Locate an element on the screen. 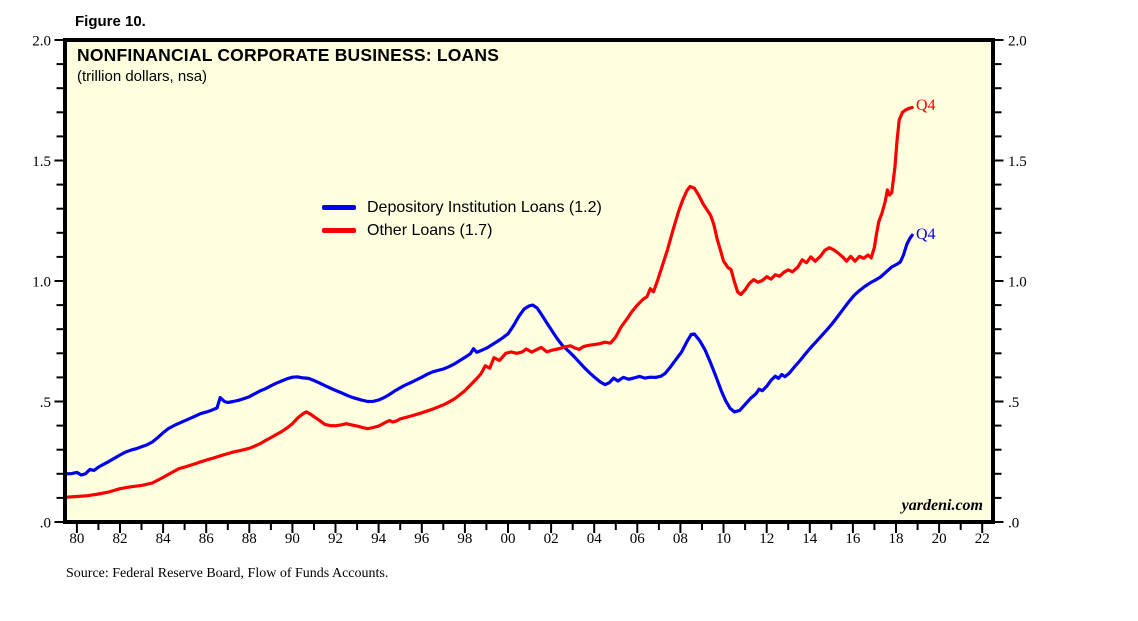 The height and width of the screenshot is (621, 1138). y-tick-label-right: 2.0 is located at coordinates (1017, 42).